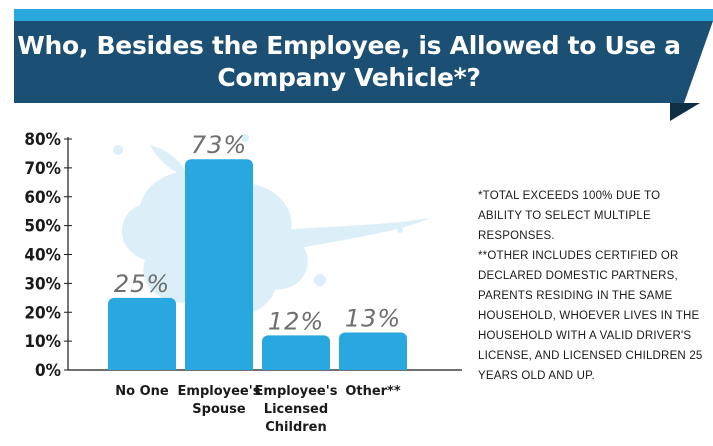  Describe the element at coordinates (373, 318) in the screenshot. I see `value-label: 13%` at that location.